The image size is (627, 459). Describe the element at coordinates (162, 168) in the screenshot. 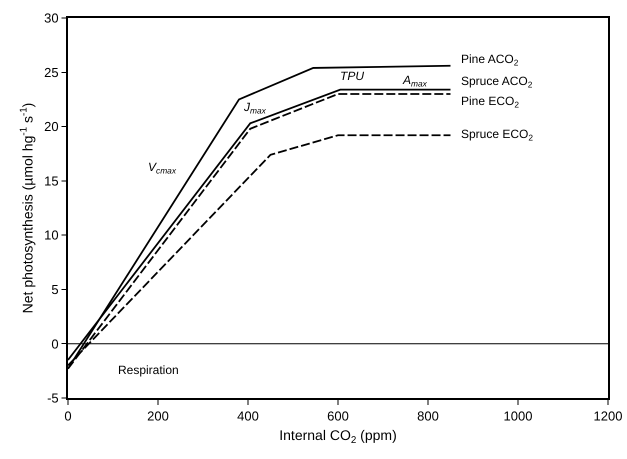

I see `annotation: V$_{cmax}$` at that location.